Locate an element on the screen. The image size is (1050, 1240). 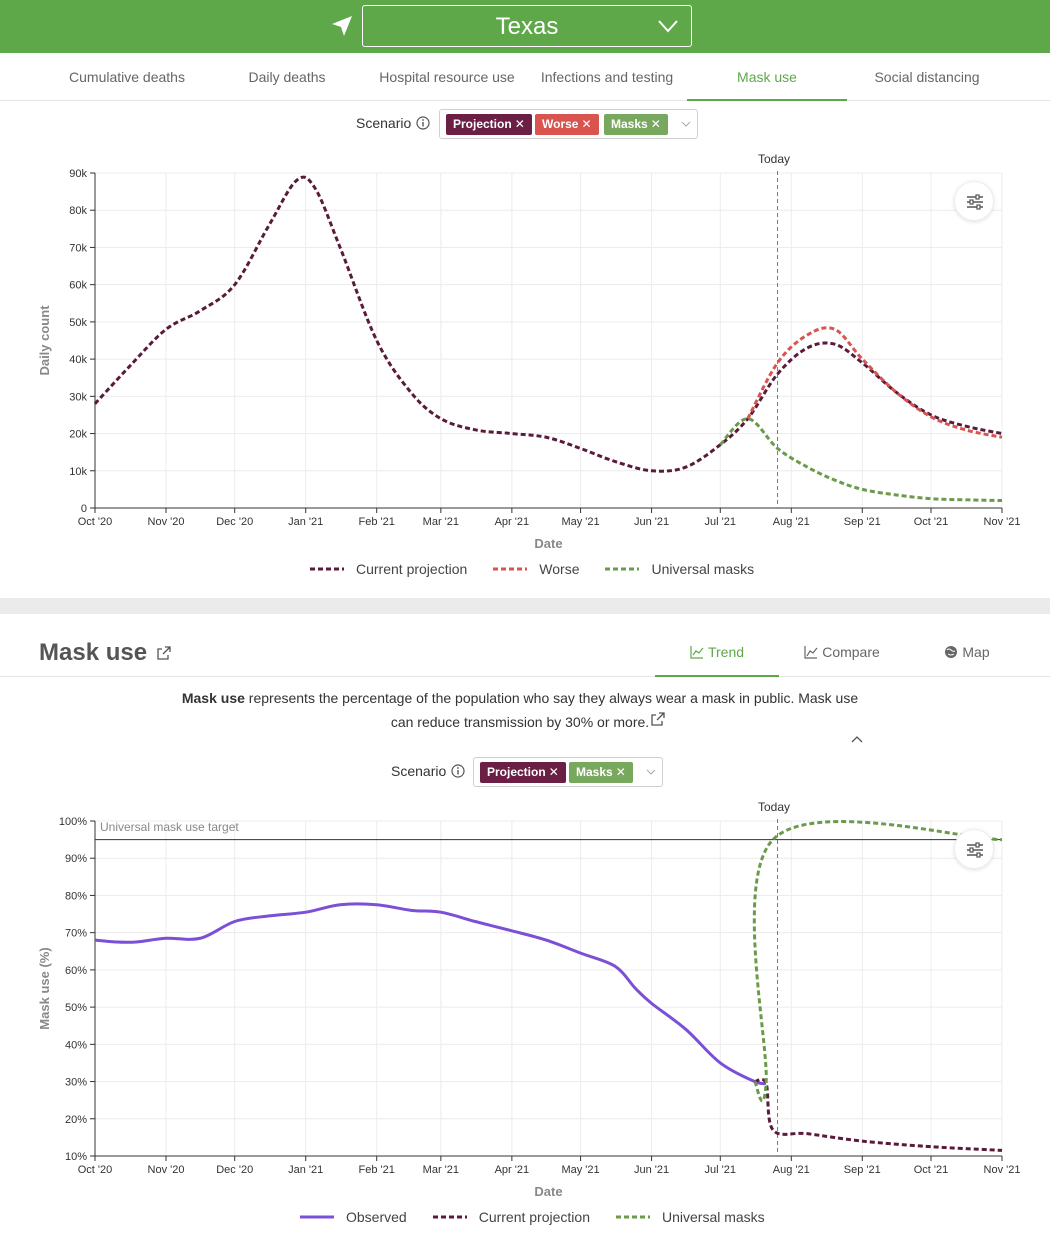
state-selector: Texas is located at coordinates (527, 26).